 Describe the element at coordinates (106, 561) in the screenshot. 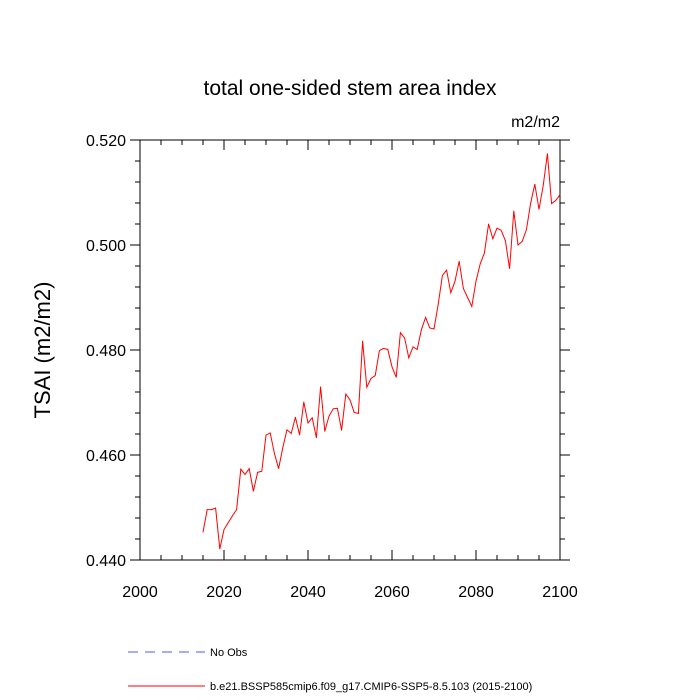

I see `y-tick-label: 0.440` at that location.